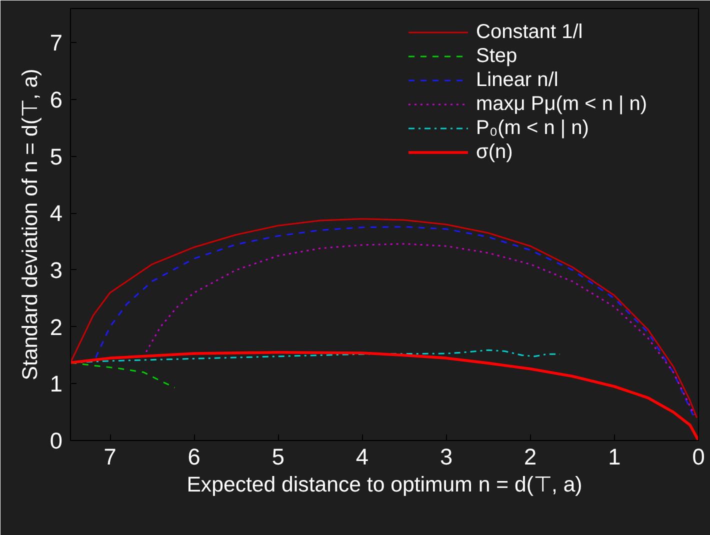 The image size is (710, 535). Describe the element at coordinates (56, 269) in the screenshot. I see `y-tick-label: 3` at that location.